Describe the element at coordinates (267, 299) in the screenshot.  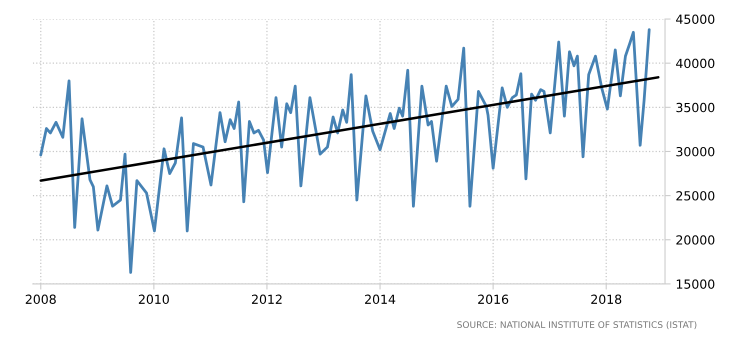
I see `x-tick-label: 2012` at that location.